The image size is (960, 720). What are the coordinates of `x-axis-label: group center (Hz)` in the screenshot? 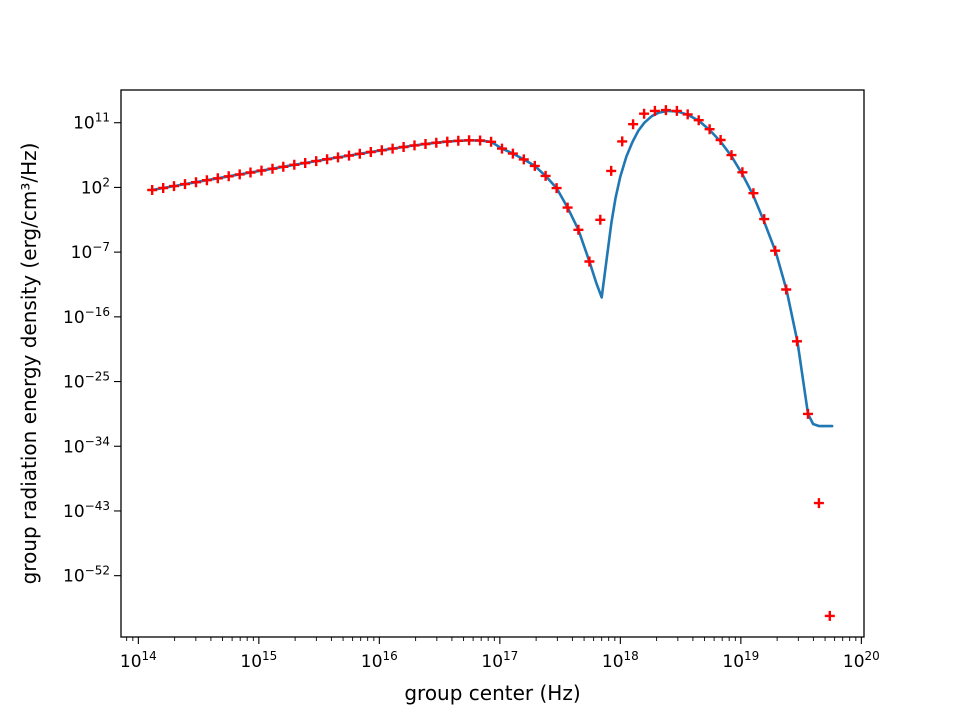 It's located at (492, 693).